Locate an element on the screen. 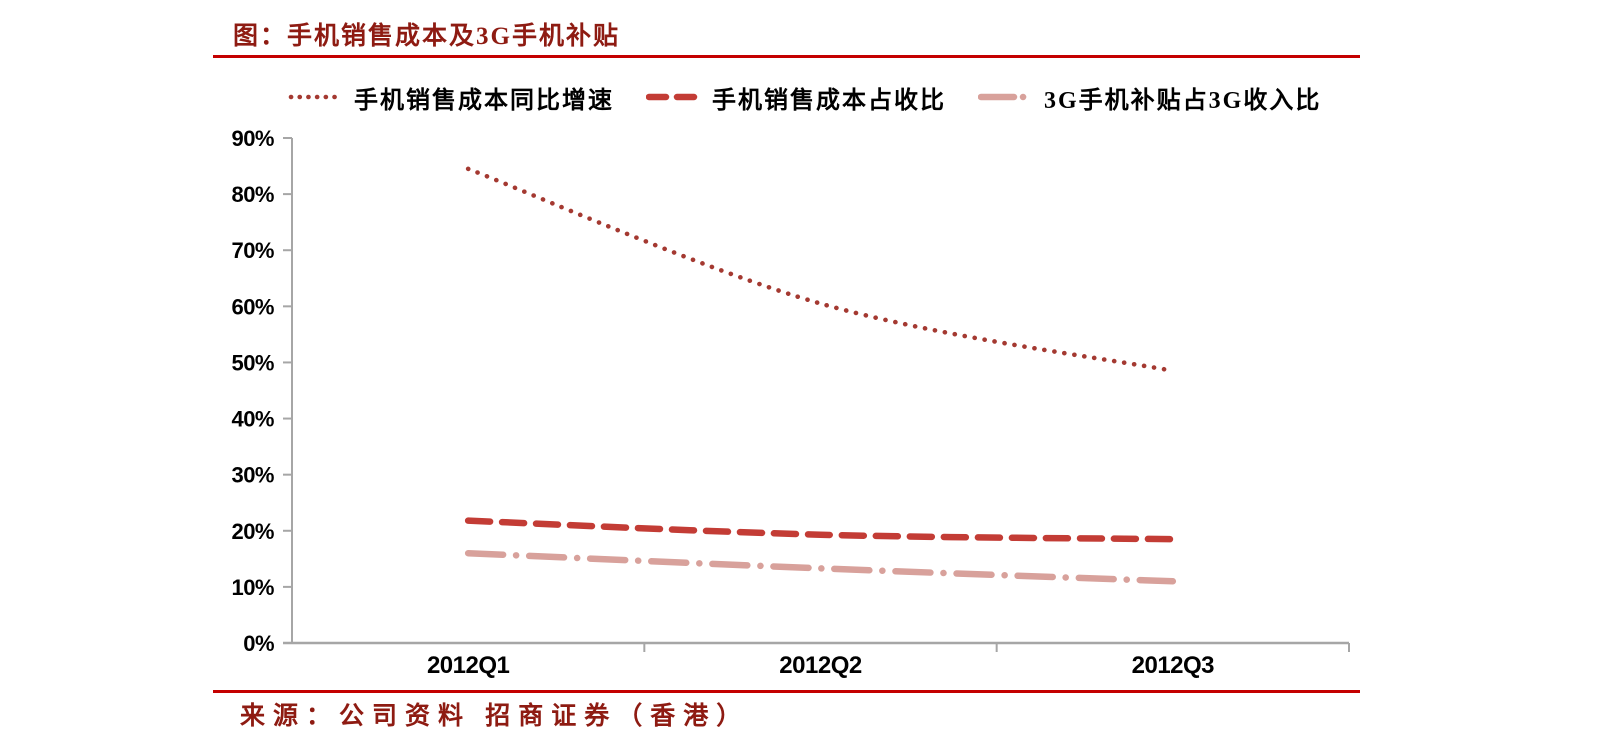 The image size is (1599, 749). y-tick-label: 60% is located at coordinates (252, 306).